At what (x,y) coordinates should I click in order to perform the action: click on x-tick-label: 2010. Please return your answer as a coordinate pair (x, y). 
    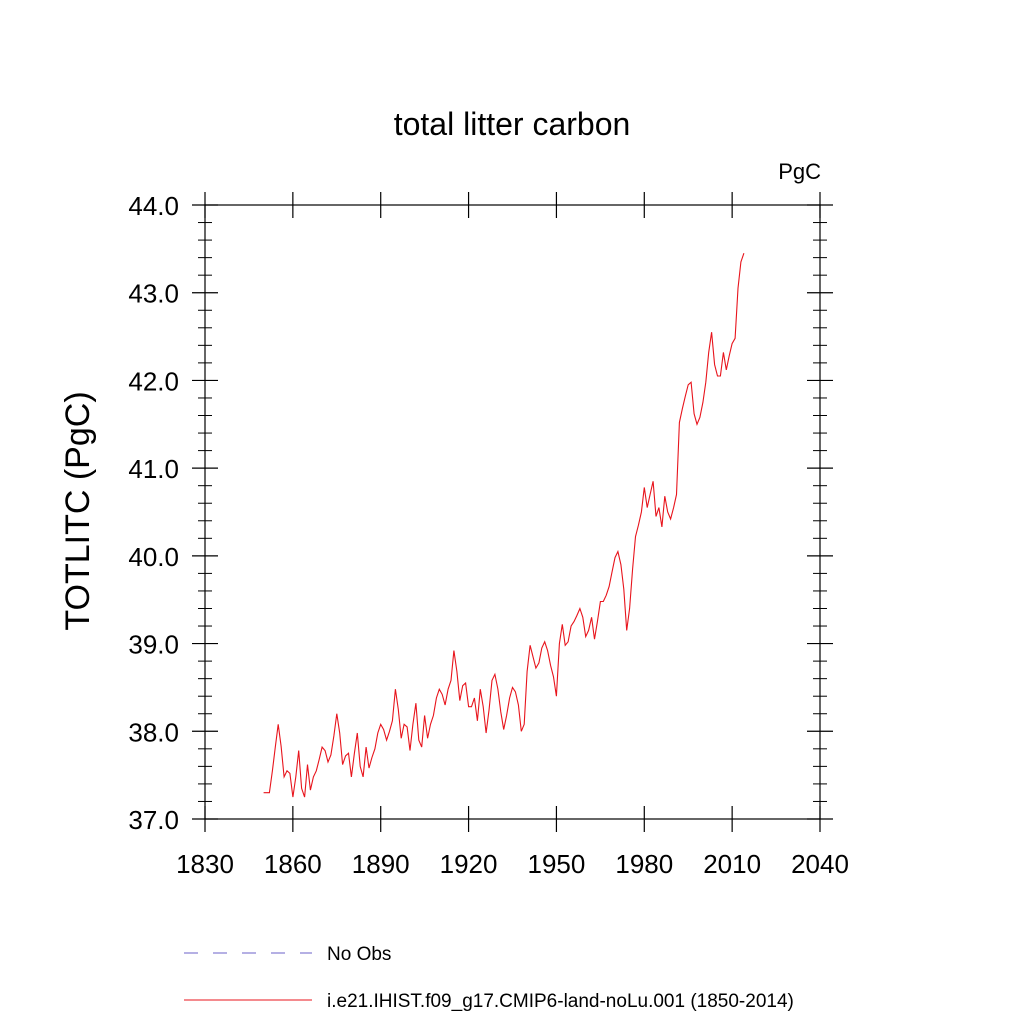
    Looking at the image, I should click on (732, 864).